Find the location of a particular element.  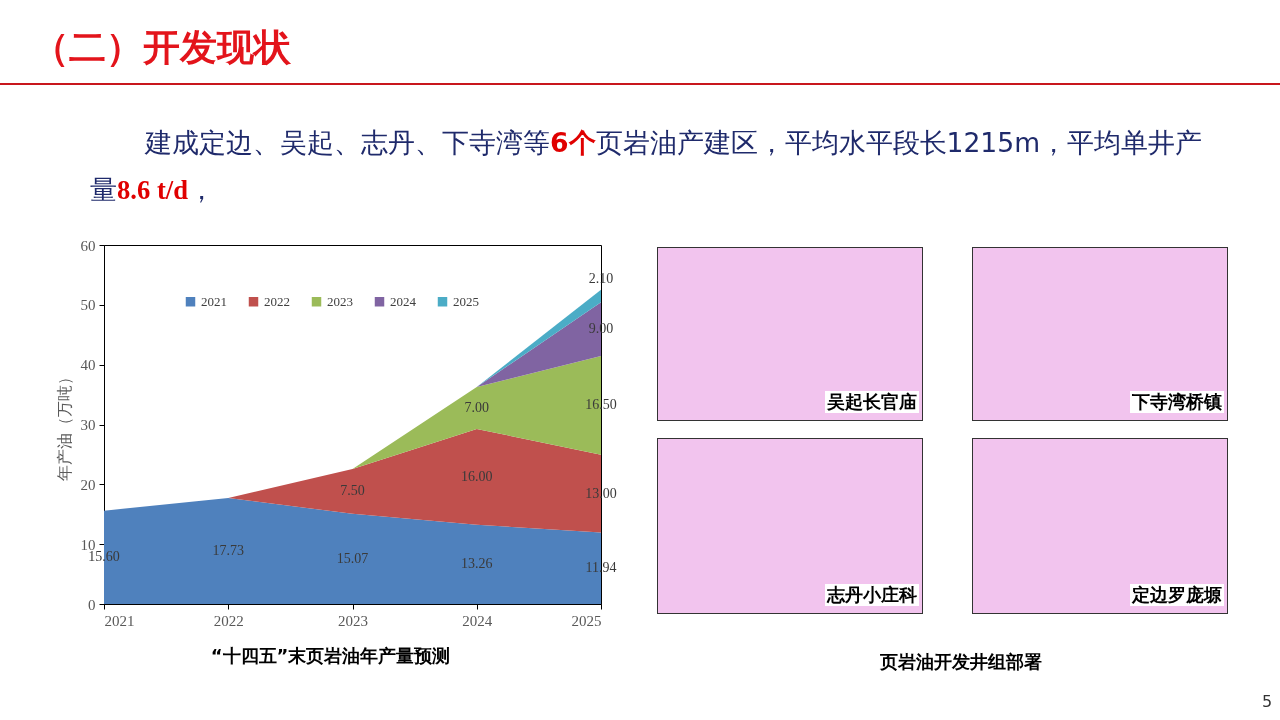

legend-label: 2021 is located at coordinates (214, 301).